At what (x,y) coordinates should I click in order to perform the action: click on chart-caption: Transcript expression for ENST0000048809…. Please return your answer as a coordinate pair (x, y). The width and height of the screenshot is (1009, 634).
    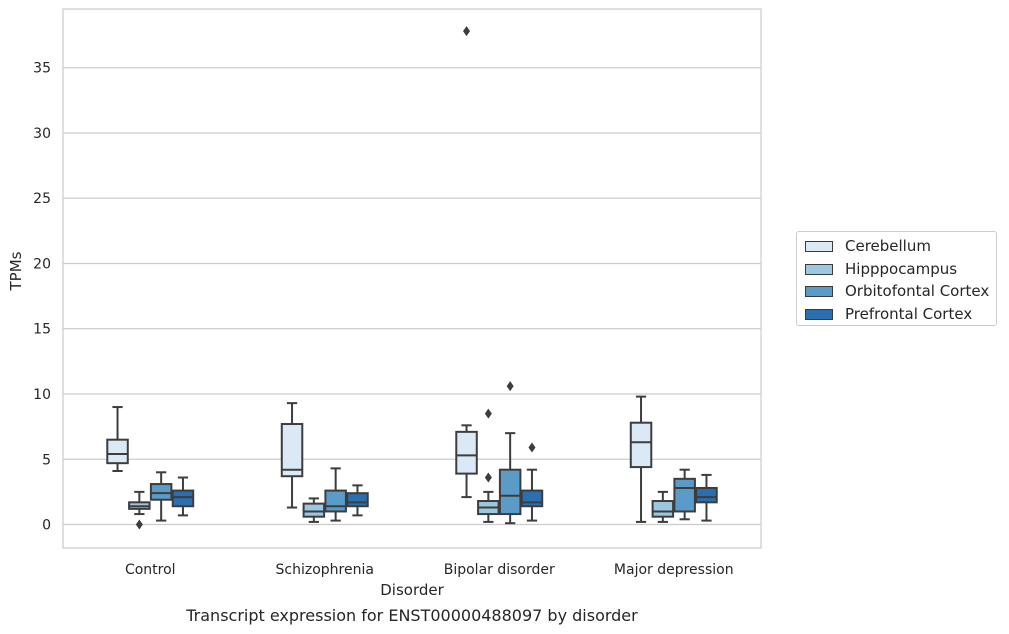
    Looking at the image, I should click on (412, 615).